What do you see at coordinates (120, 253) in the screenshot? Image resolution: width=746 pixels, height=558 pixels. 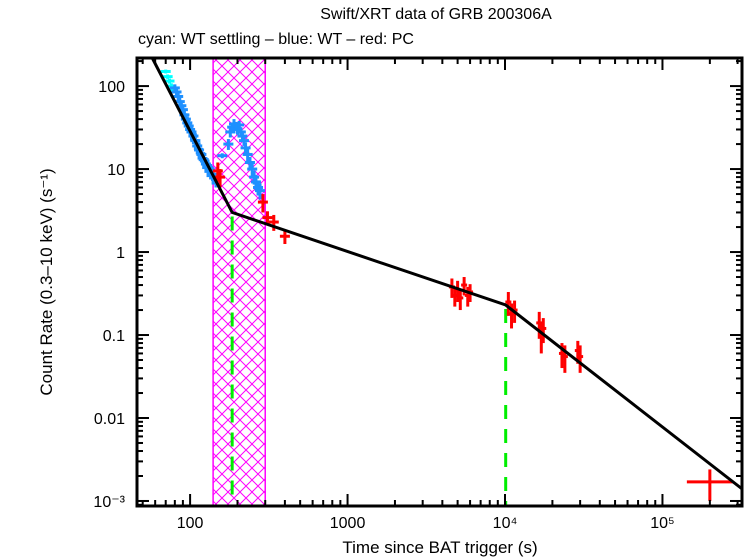 I see `y-tick-label: 1` at bounding box center [120, 253].